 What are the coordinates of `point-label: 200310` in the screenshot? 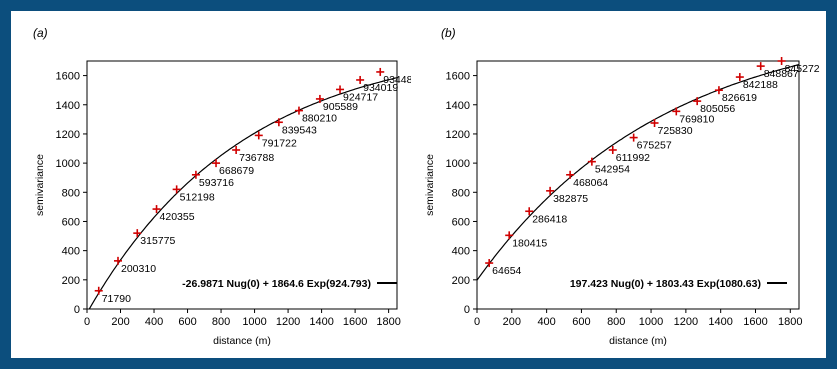 It's located at (138, 269).